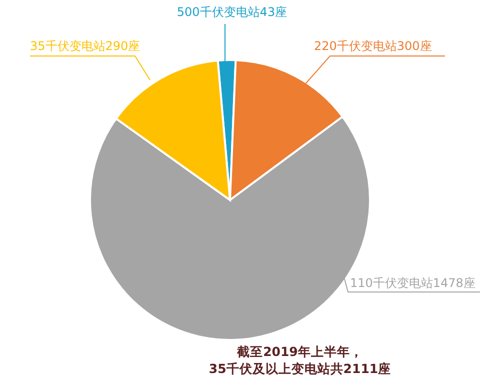 Image resolution: width=483 pixels, height=385 pixels. What do you see at coordinates (232, 12) in the screenshot?
I see `slice-label: 500千伏变电站43座` at bounding box center [232, 12].